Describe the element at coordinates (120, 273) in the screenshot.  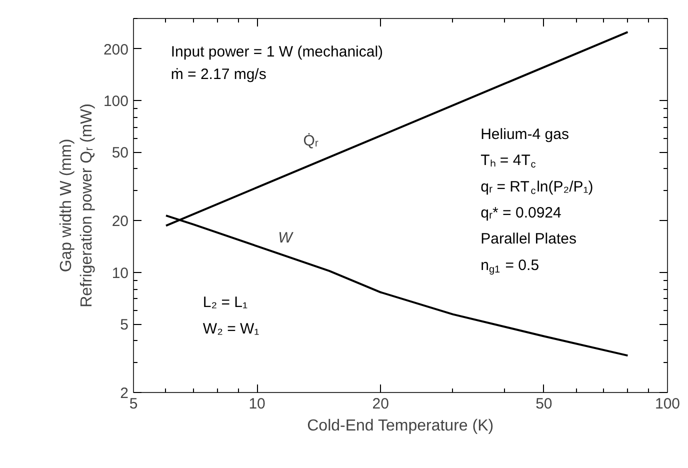
I see `y-tick-label: 10` at that location.